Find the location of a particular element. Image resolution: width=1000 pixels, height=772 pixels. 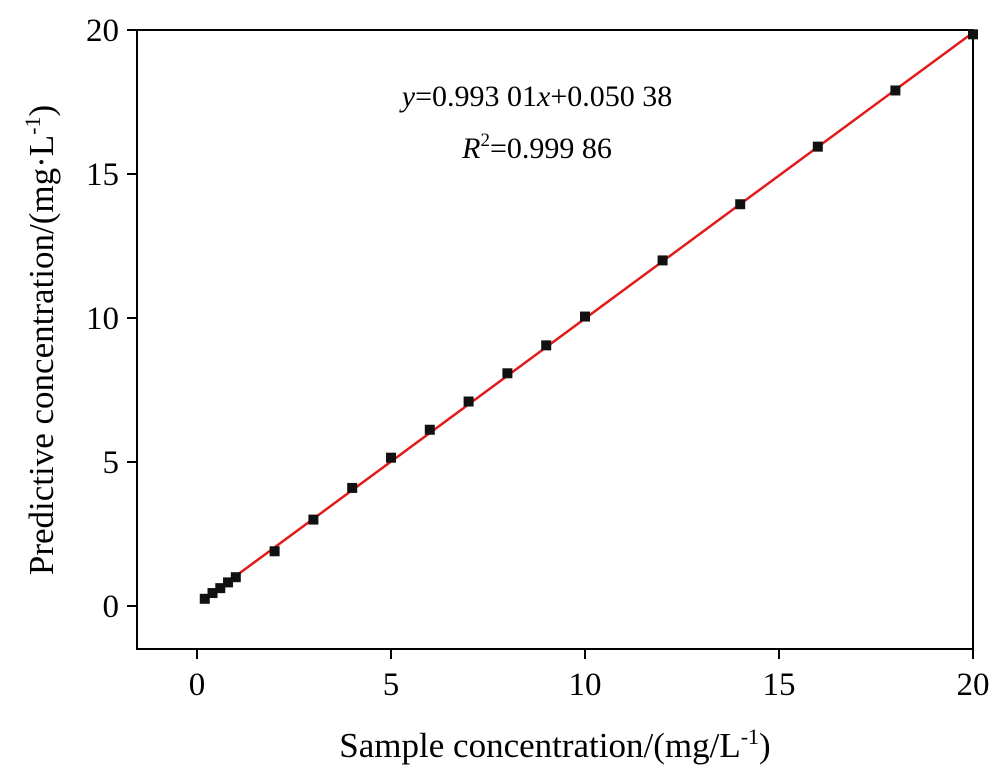

y-tick-label: 20 is located at coordinates (102, 31).